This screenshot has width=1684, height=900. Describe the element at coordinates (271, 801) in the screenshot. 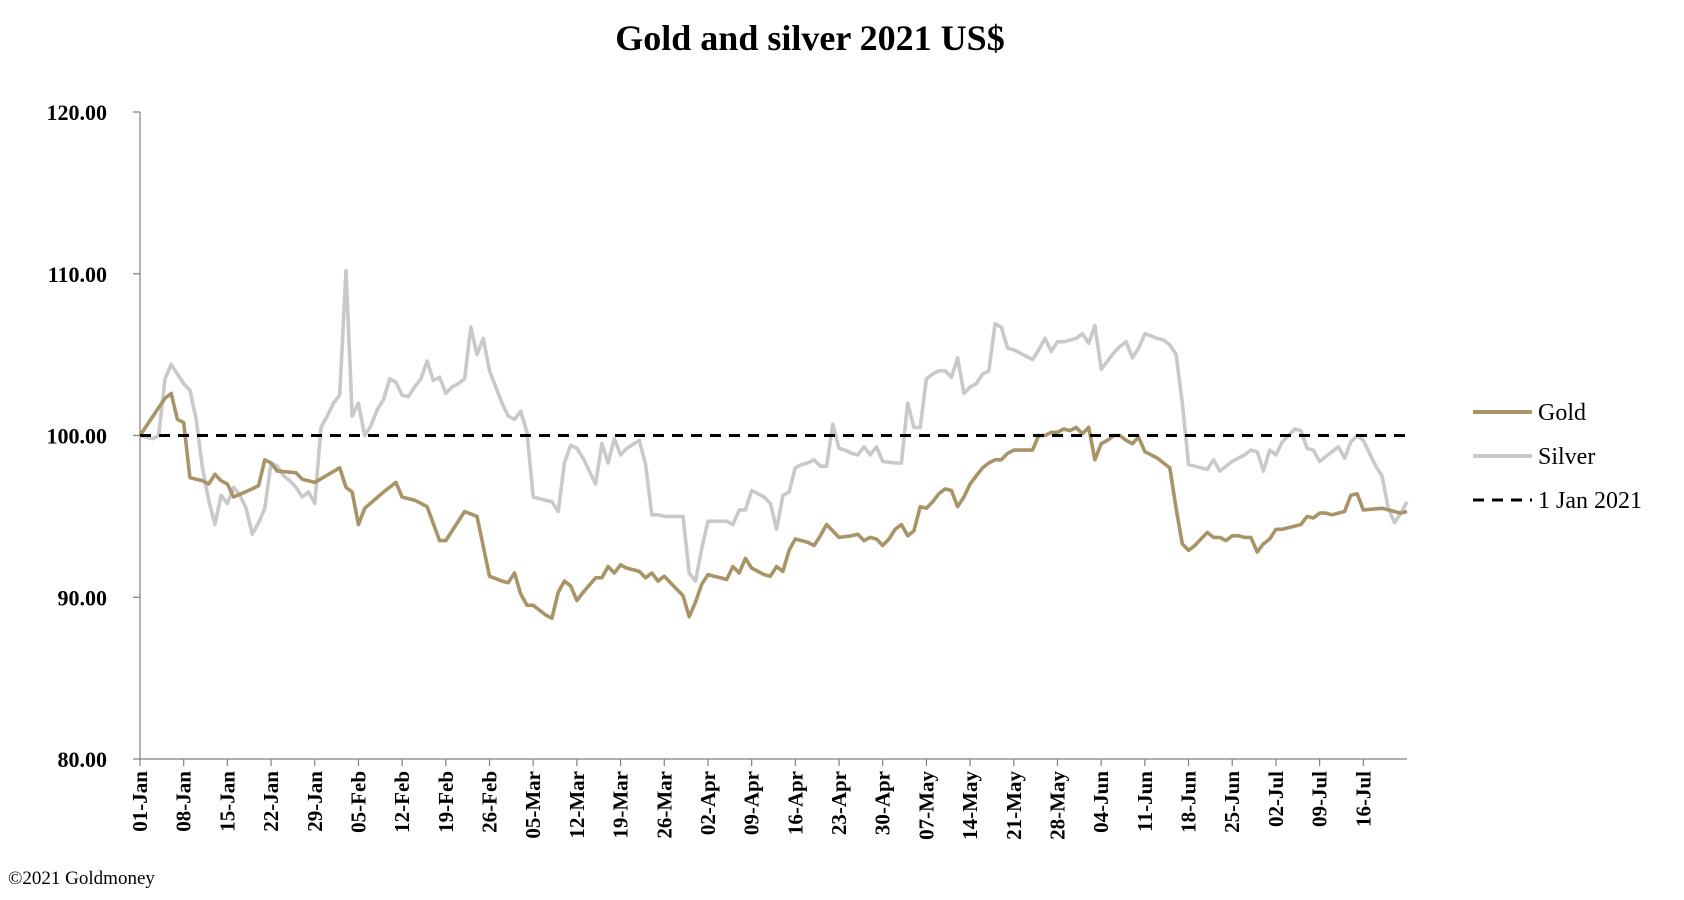

I see `x-tick-label: 22-Jan` at that location.